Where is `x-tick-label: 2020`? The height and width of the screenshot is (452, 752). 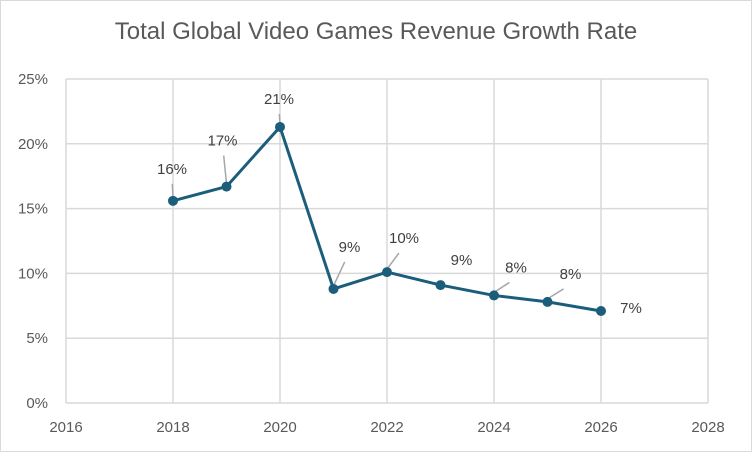 x-tick-label: 2020 is located at coordinates (279, 427).